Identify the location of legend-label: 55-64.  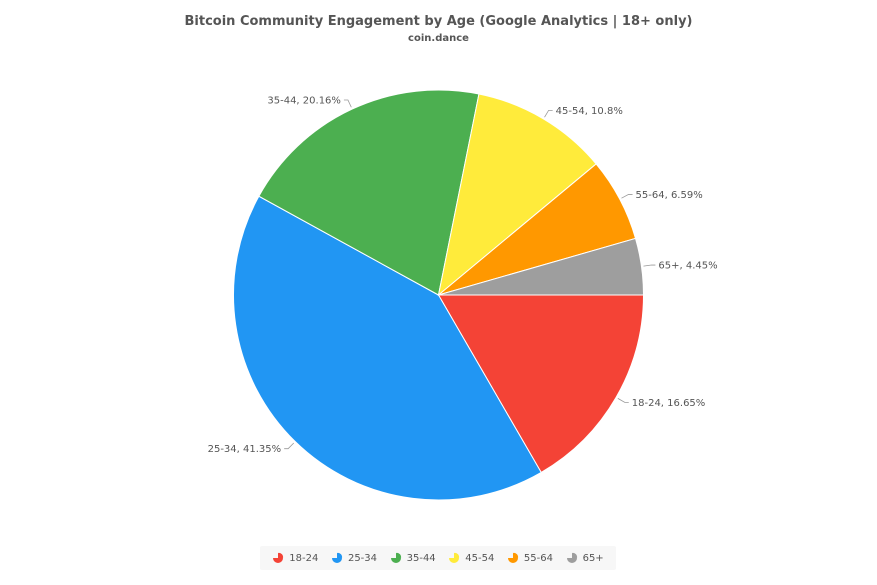
(538, 558).